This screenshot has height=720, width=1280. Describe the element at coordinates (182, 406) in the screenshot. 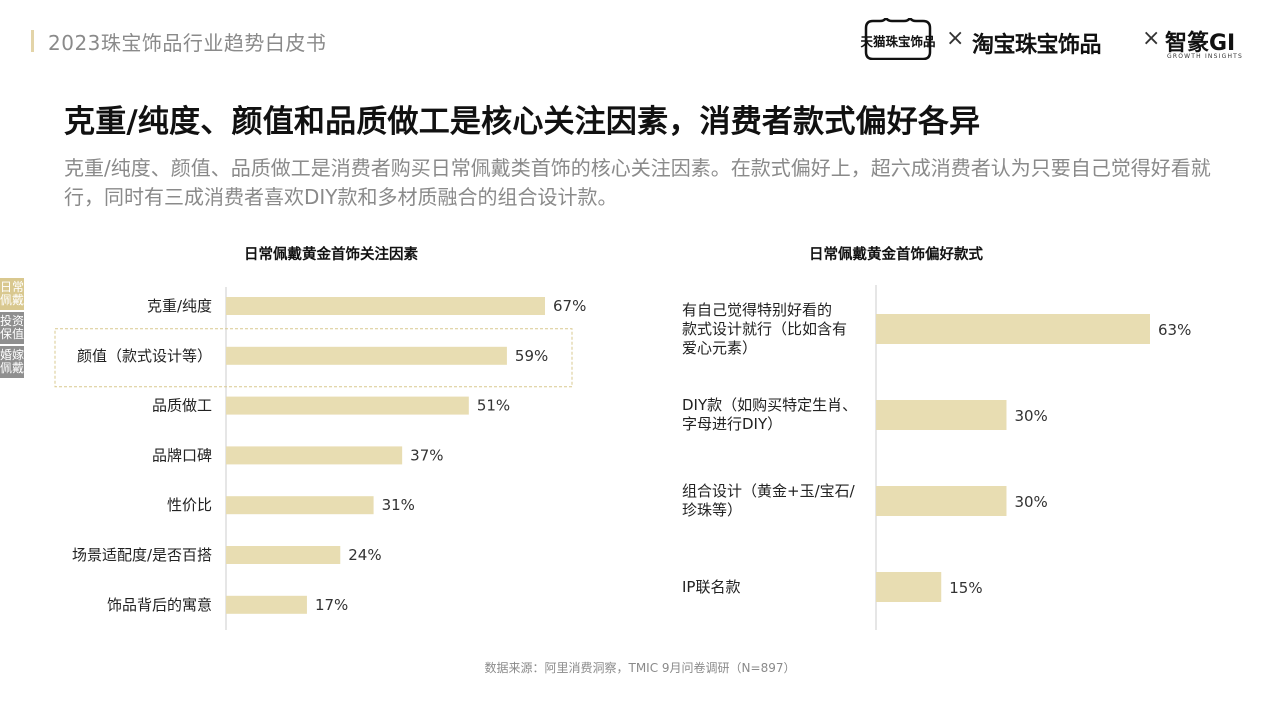

I see `chart-1-category-label: 品质做工` at that location.